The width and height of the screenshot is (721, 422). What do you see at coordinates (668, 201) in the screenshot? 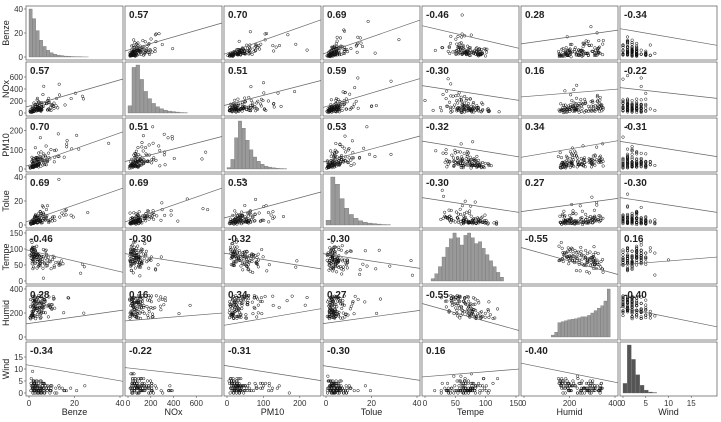
I see `panel-tolue-vs-wind: -0.30` at bounding box center [668, 201].